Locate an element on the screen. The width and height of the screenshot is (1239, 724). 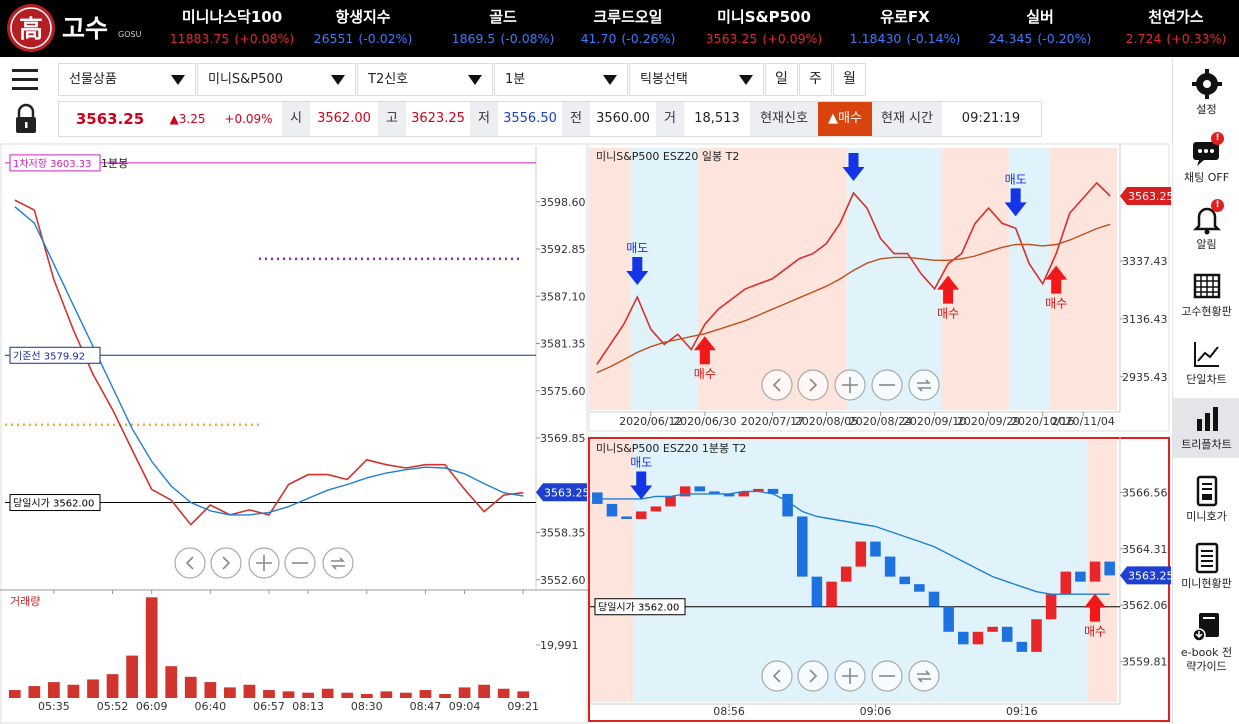
logo: 高 고수 GOSU is located at coordinates (74, 28).